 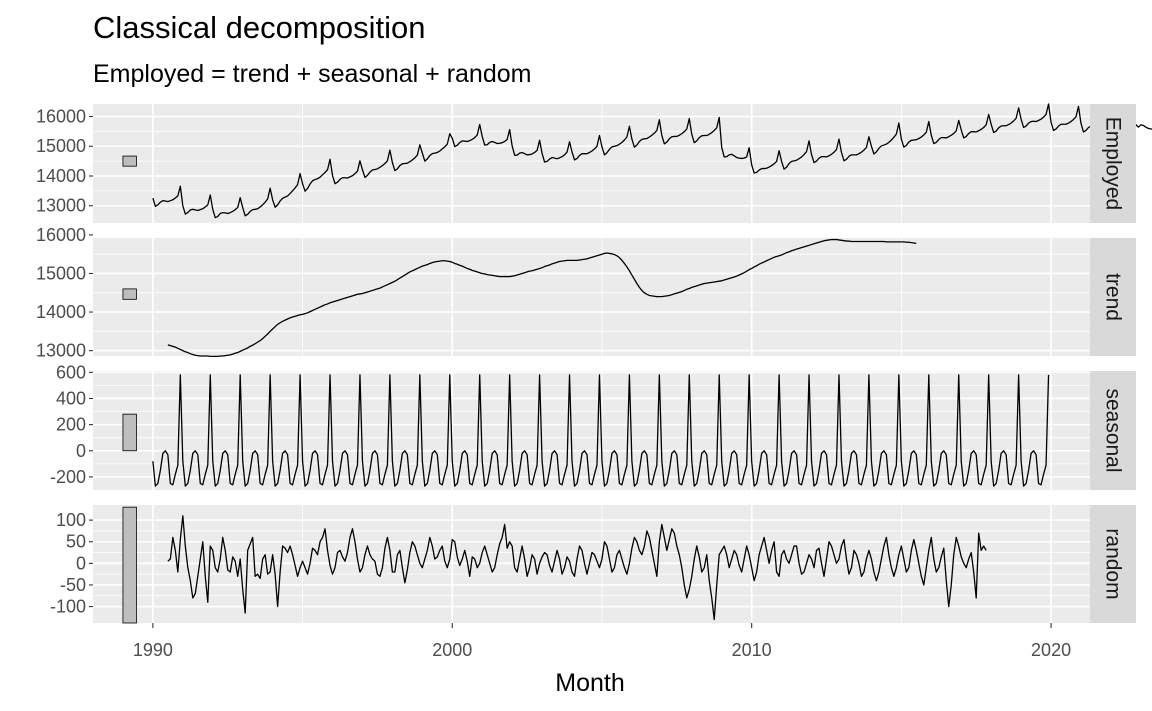 What do you see at coordinates (452, 650) in the screenshot?
I see `x-tick-label: 2000` at bounding box center [452, 650].